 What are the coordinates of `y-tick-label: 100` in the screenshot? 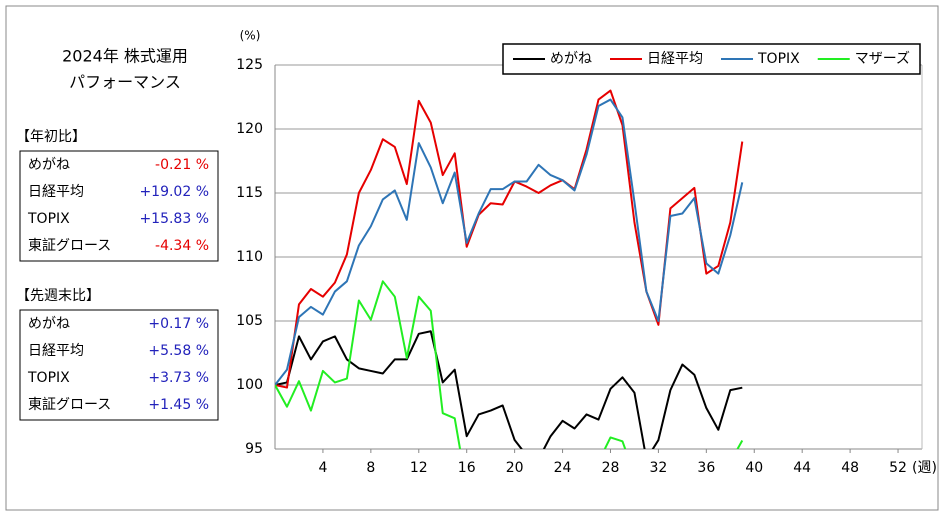 It's located at (249, 385).